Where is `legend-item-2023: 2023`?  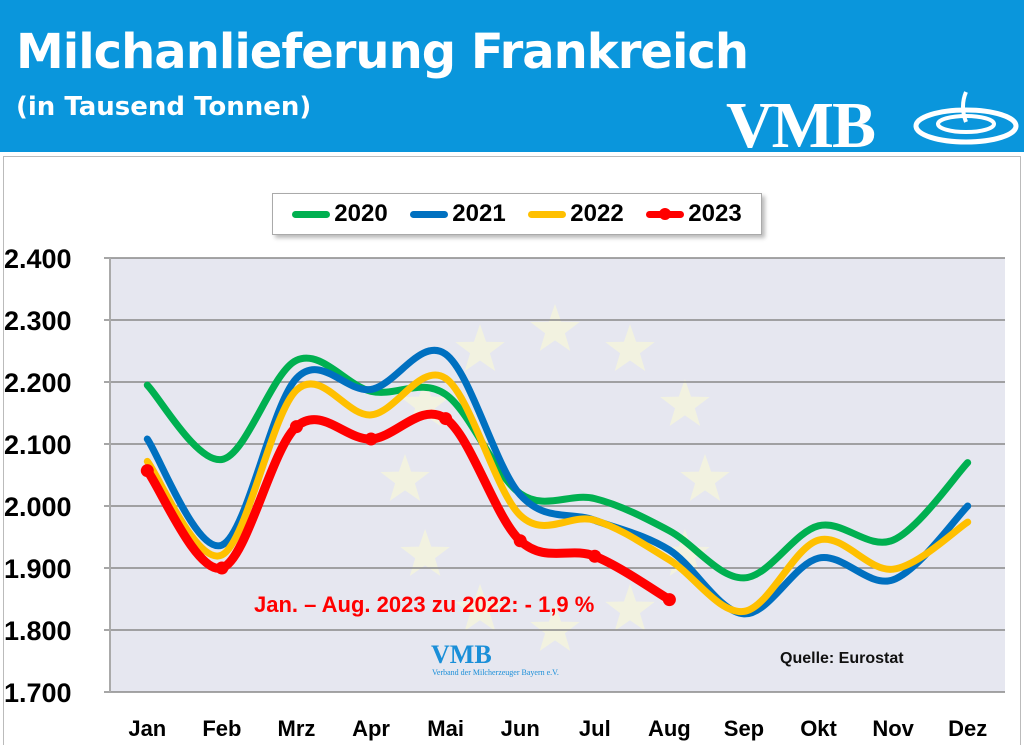 legend-item-2023: 2023 is located at coordinates (694, 214).